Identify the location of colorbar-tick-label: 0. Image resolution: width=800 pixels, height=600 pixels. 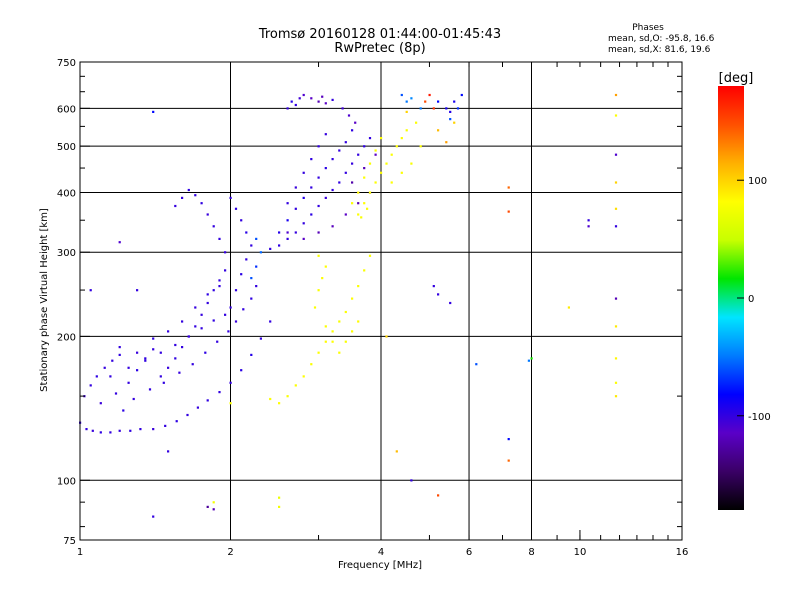
(751, 299).